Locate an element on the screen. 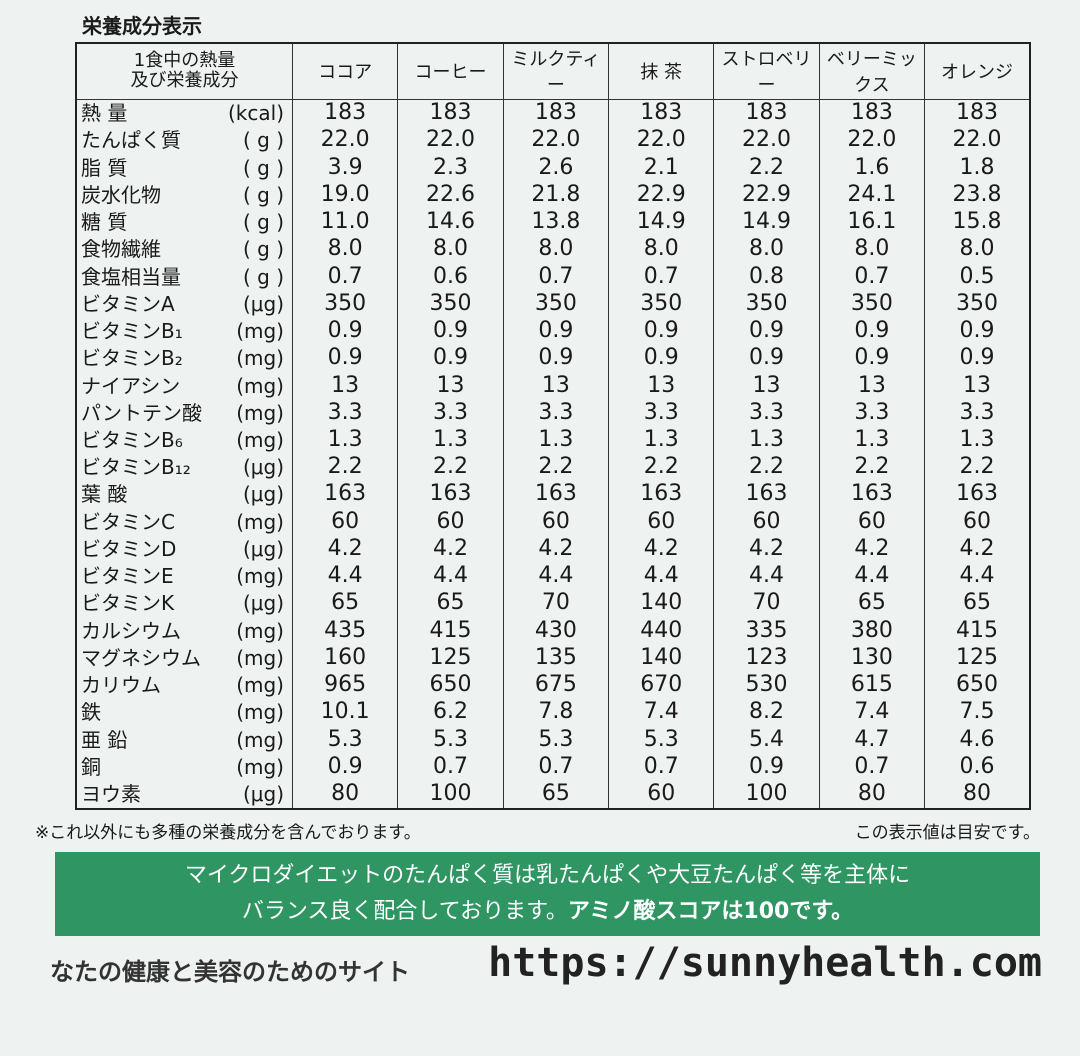 This screenshot has height=1056, width=1080. value-cell: 0.5 is located at coordinates (977, 276).